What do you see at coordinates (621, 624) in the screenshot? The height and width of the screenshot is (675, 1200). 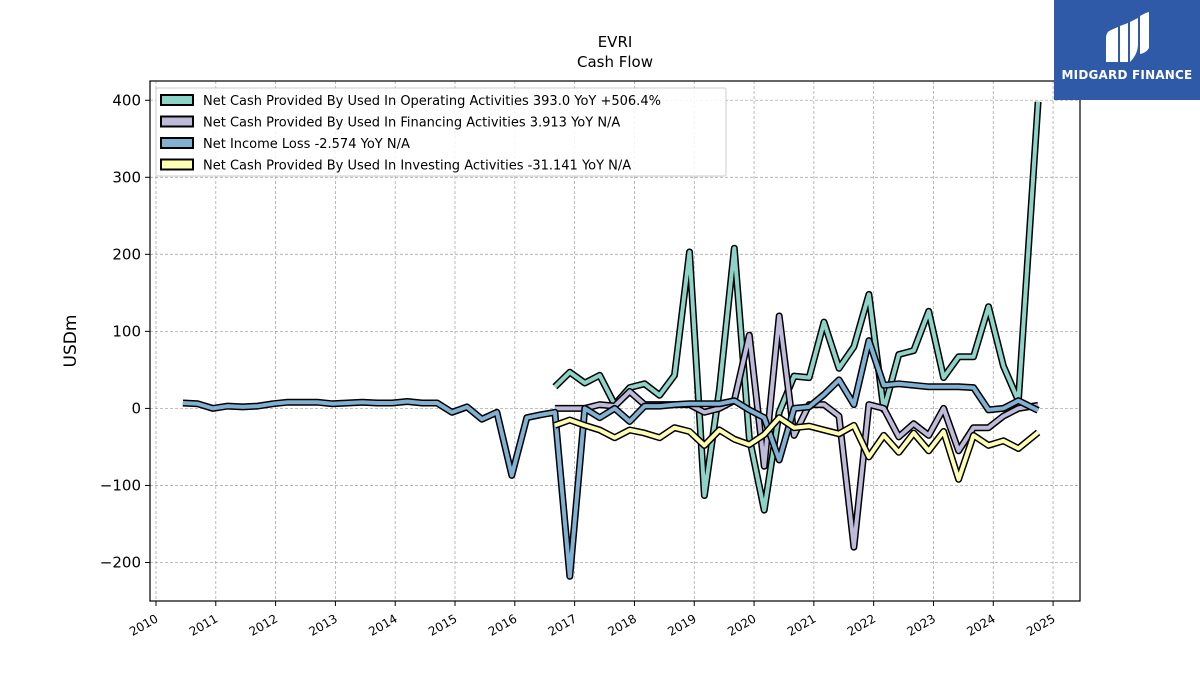 I see `x-tick-label: 2018` at bounding box center [621, 624].